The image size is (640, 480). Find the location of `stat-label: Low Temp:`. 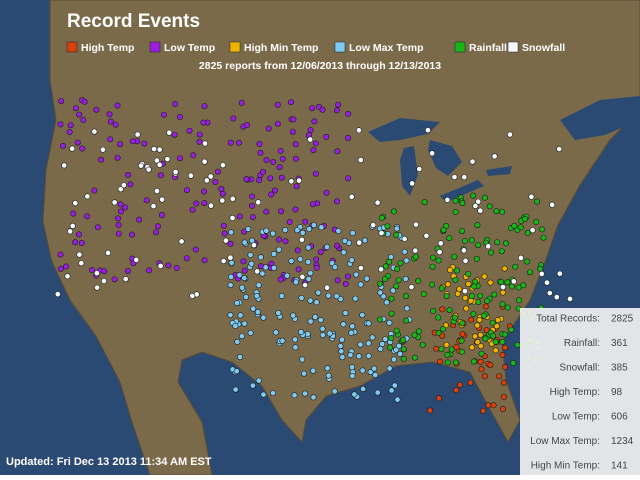

stat-label: Low Temp: is located at coordinates (576, 417).